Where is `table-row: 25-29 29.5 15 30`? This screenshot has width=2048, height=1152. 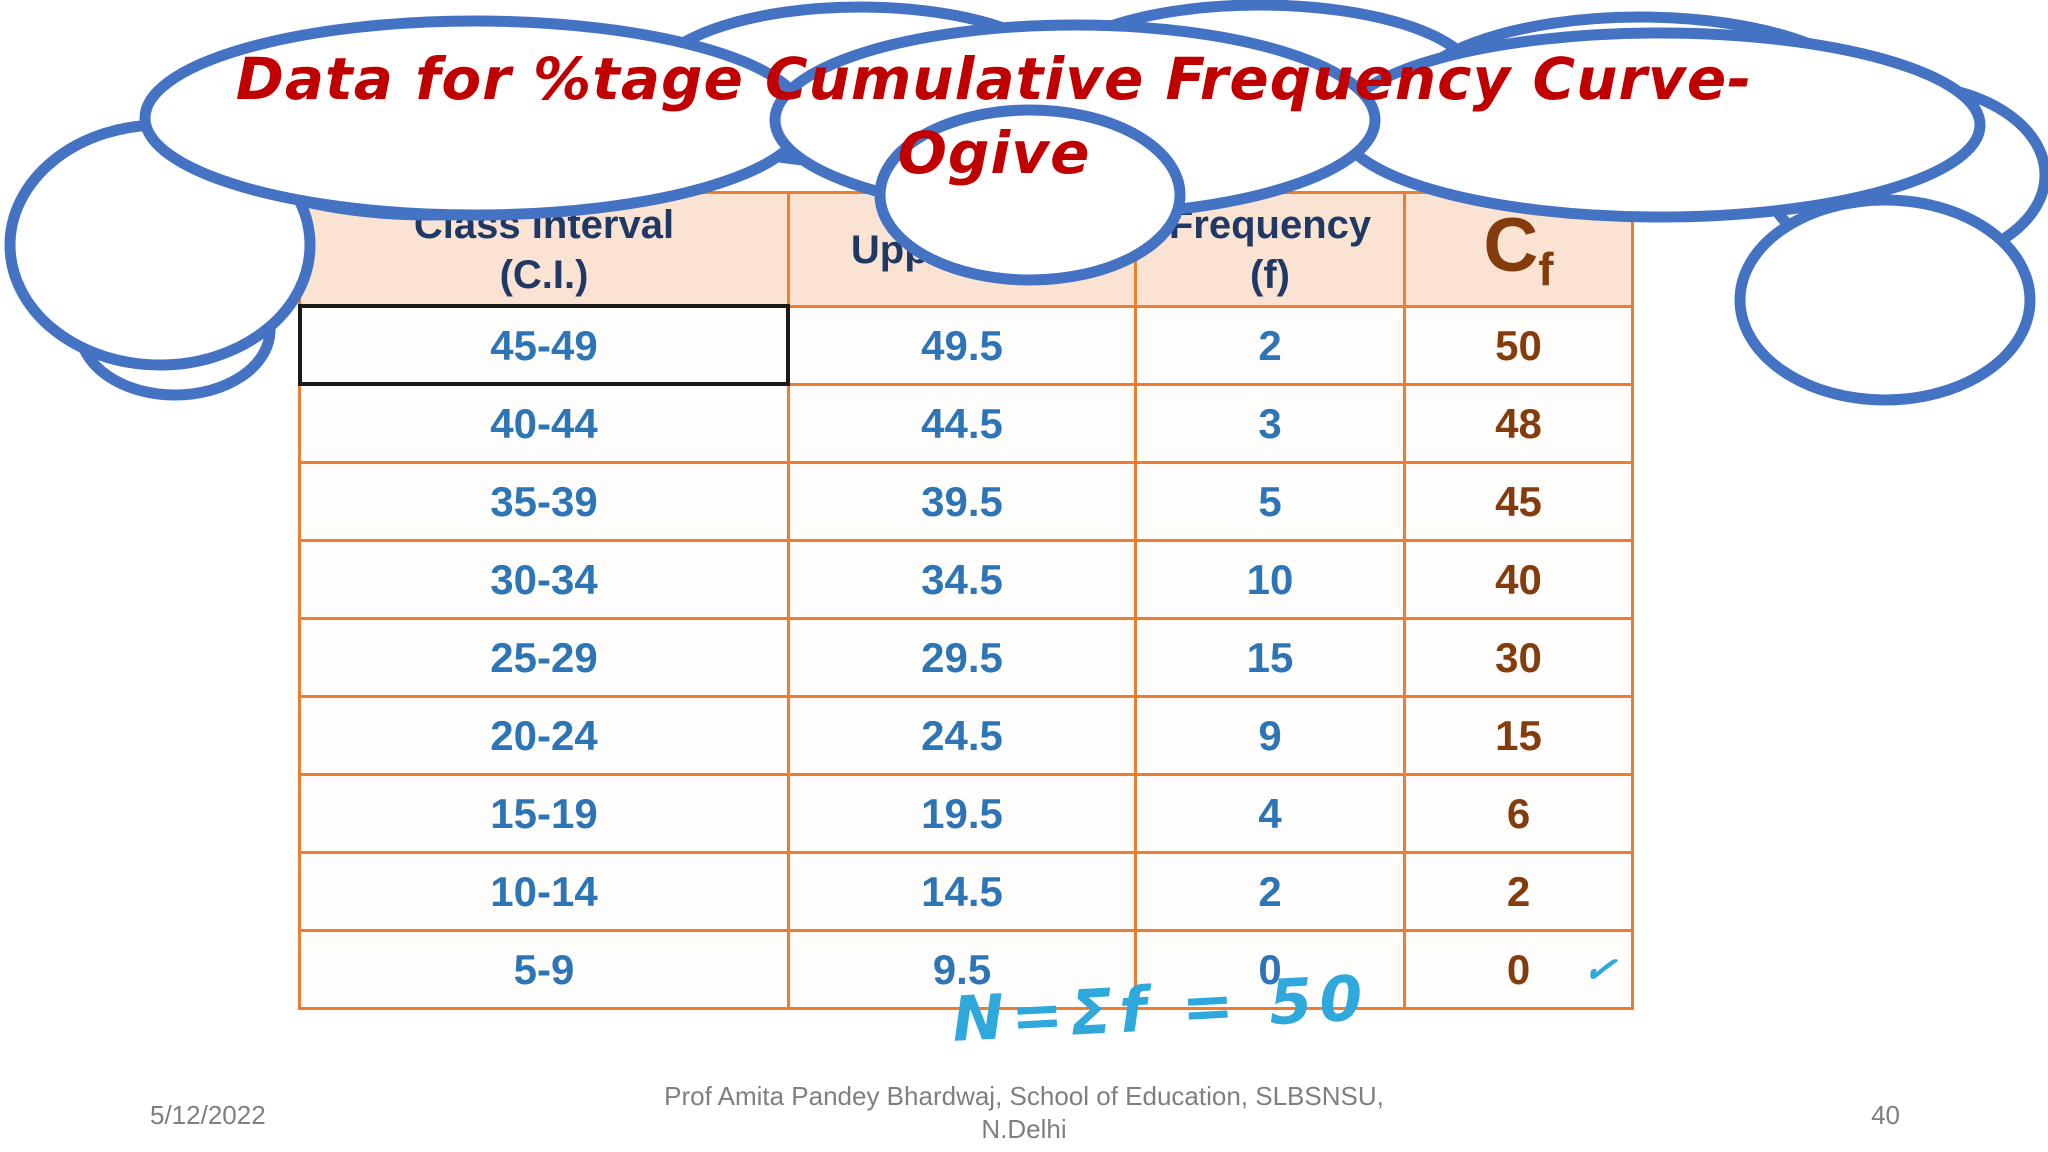 table-row: 25-29 29.5 15 30 is located at coordinates (966, 657).